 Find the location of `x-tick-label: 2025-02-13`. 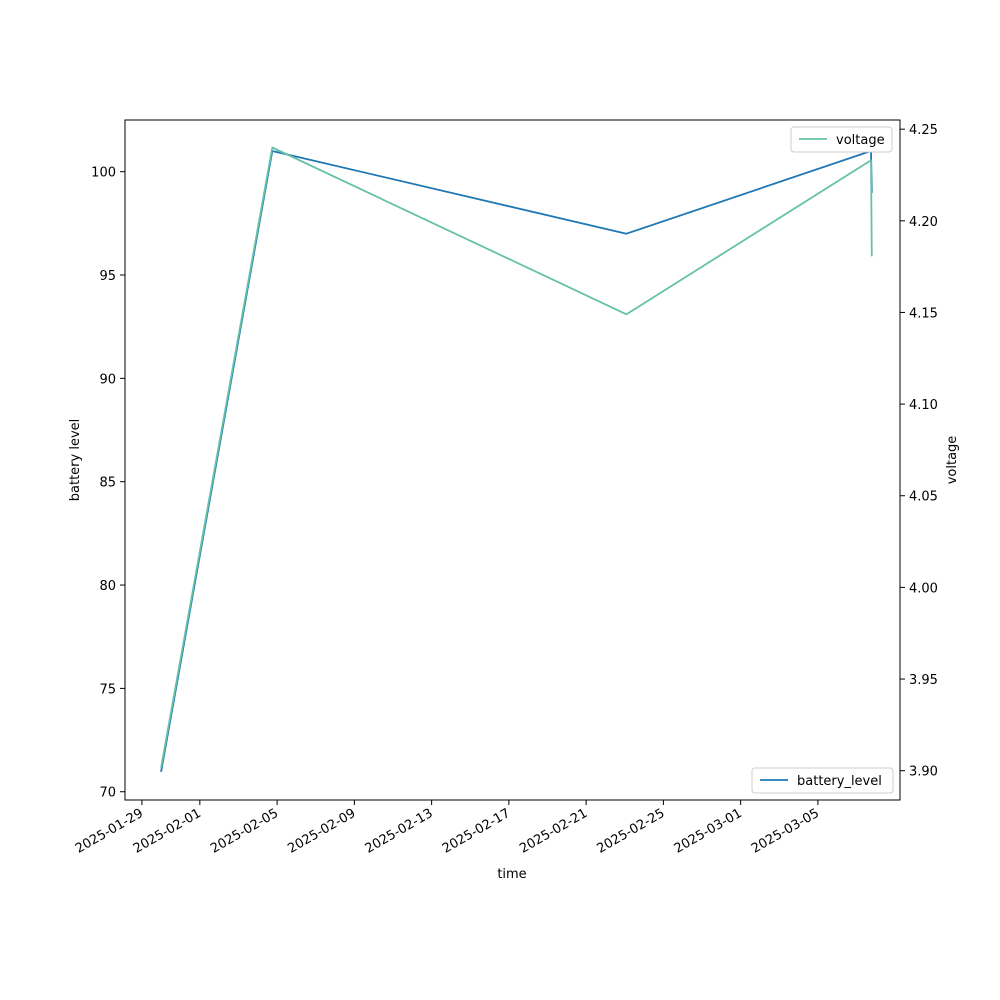

x-tick-label: 2025-02-13 is located at coordinates (399, 831).